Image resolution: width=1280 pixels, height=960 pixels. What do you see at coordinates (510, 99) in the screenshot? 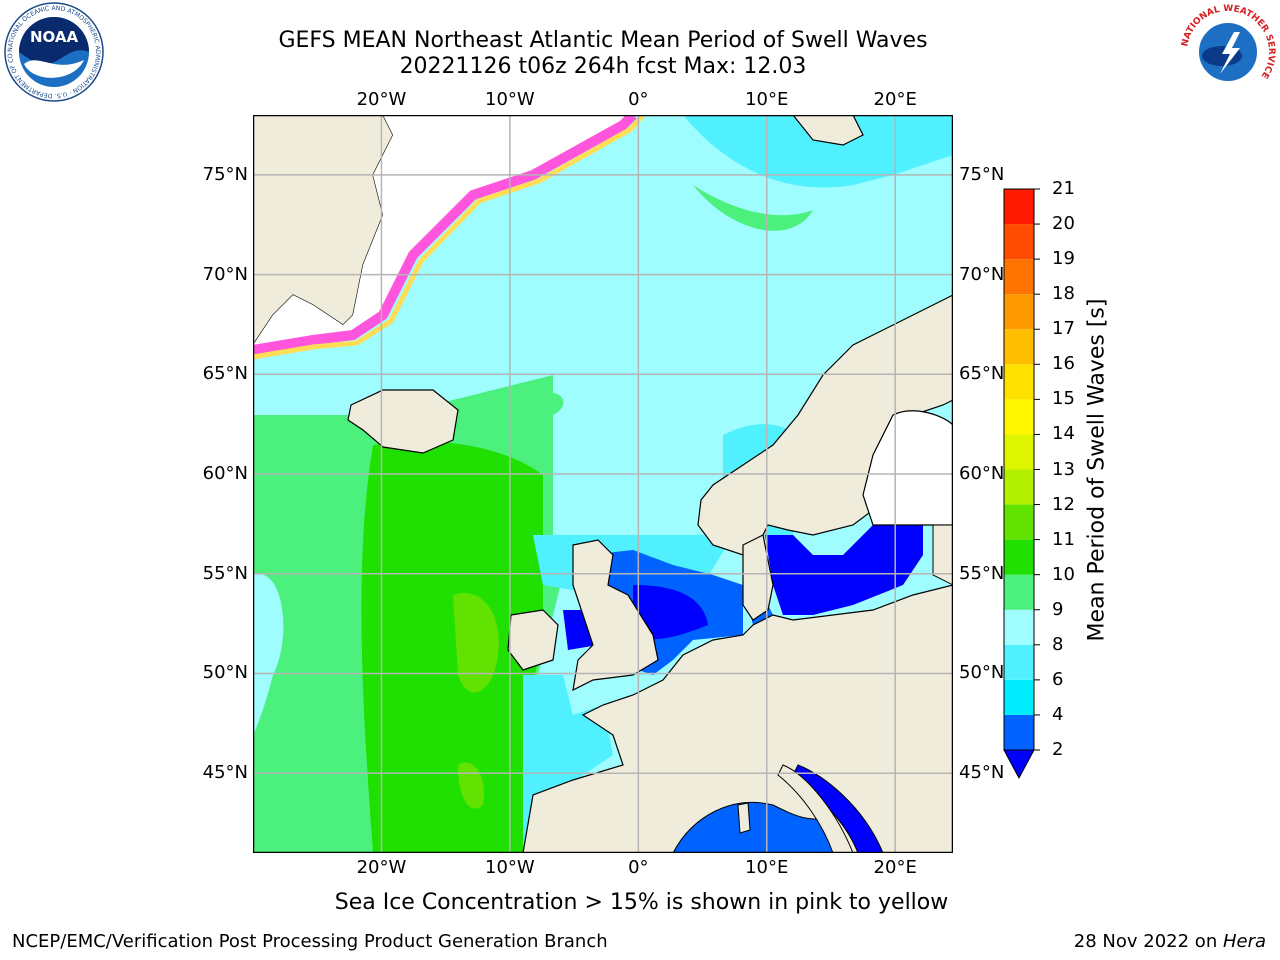
I see `lon-tick-top-1: 10°W` at bounding box center [510, 99].